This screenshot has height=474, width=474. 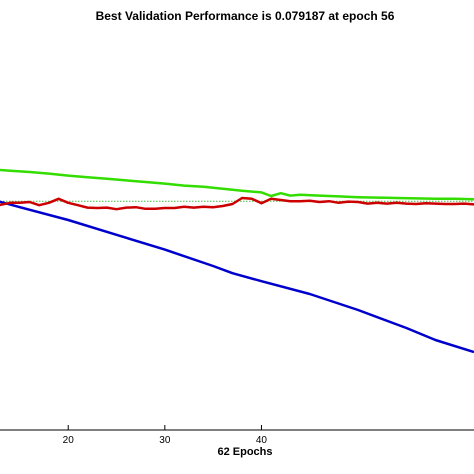 I want to click on x-tick-label: 30, so click(x=165, y=440).